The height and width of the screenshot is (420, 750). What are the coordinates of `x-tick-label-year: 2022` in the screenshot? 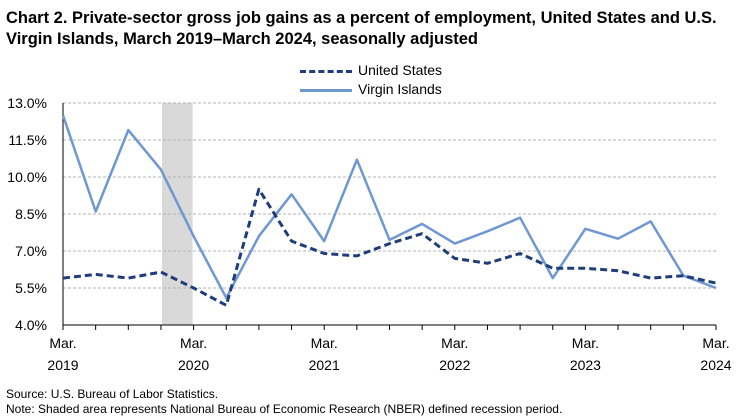 It's located at (454, 365).